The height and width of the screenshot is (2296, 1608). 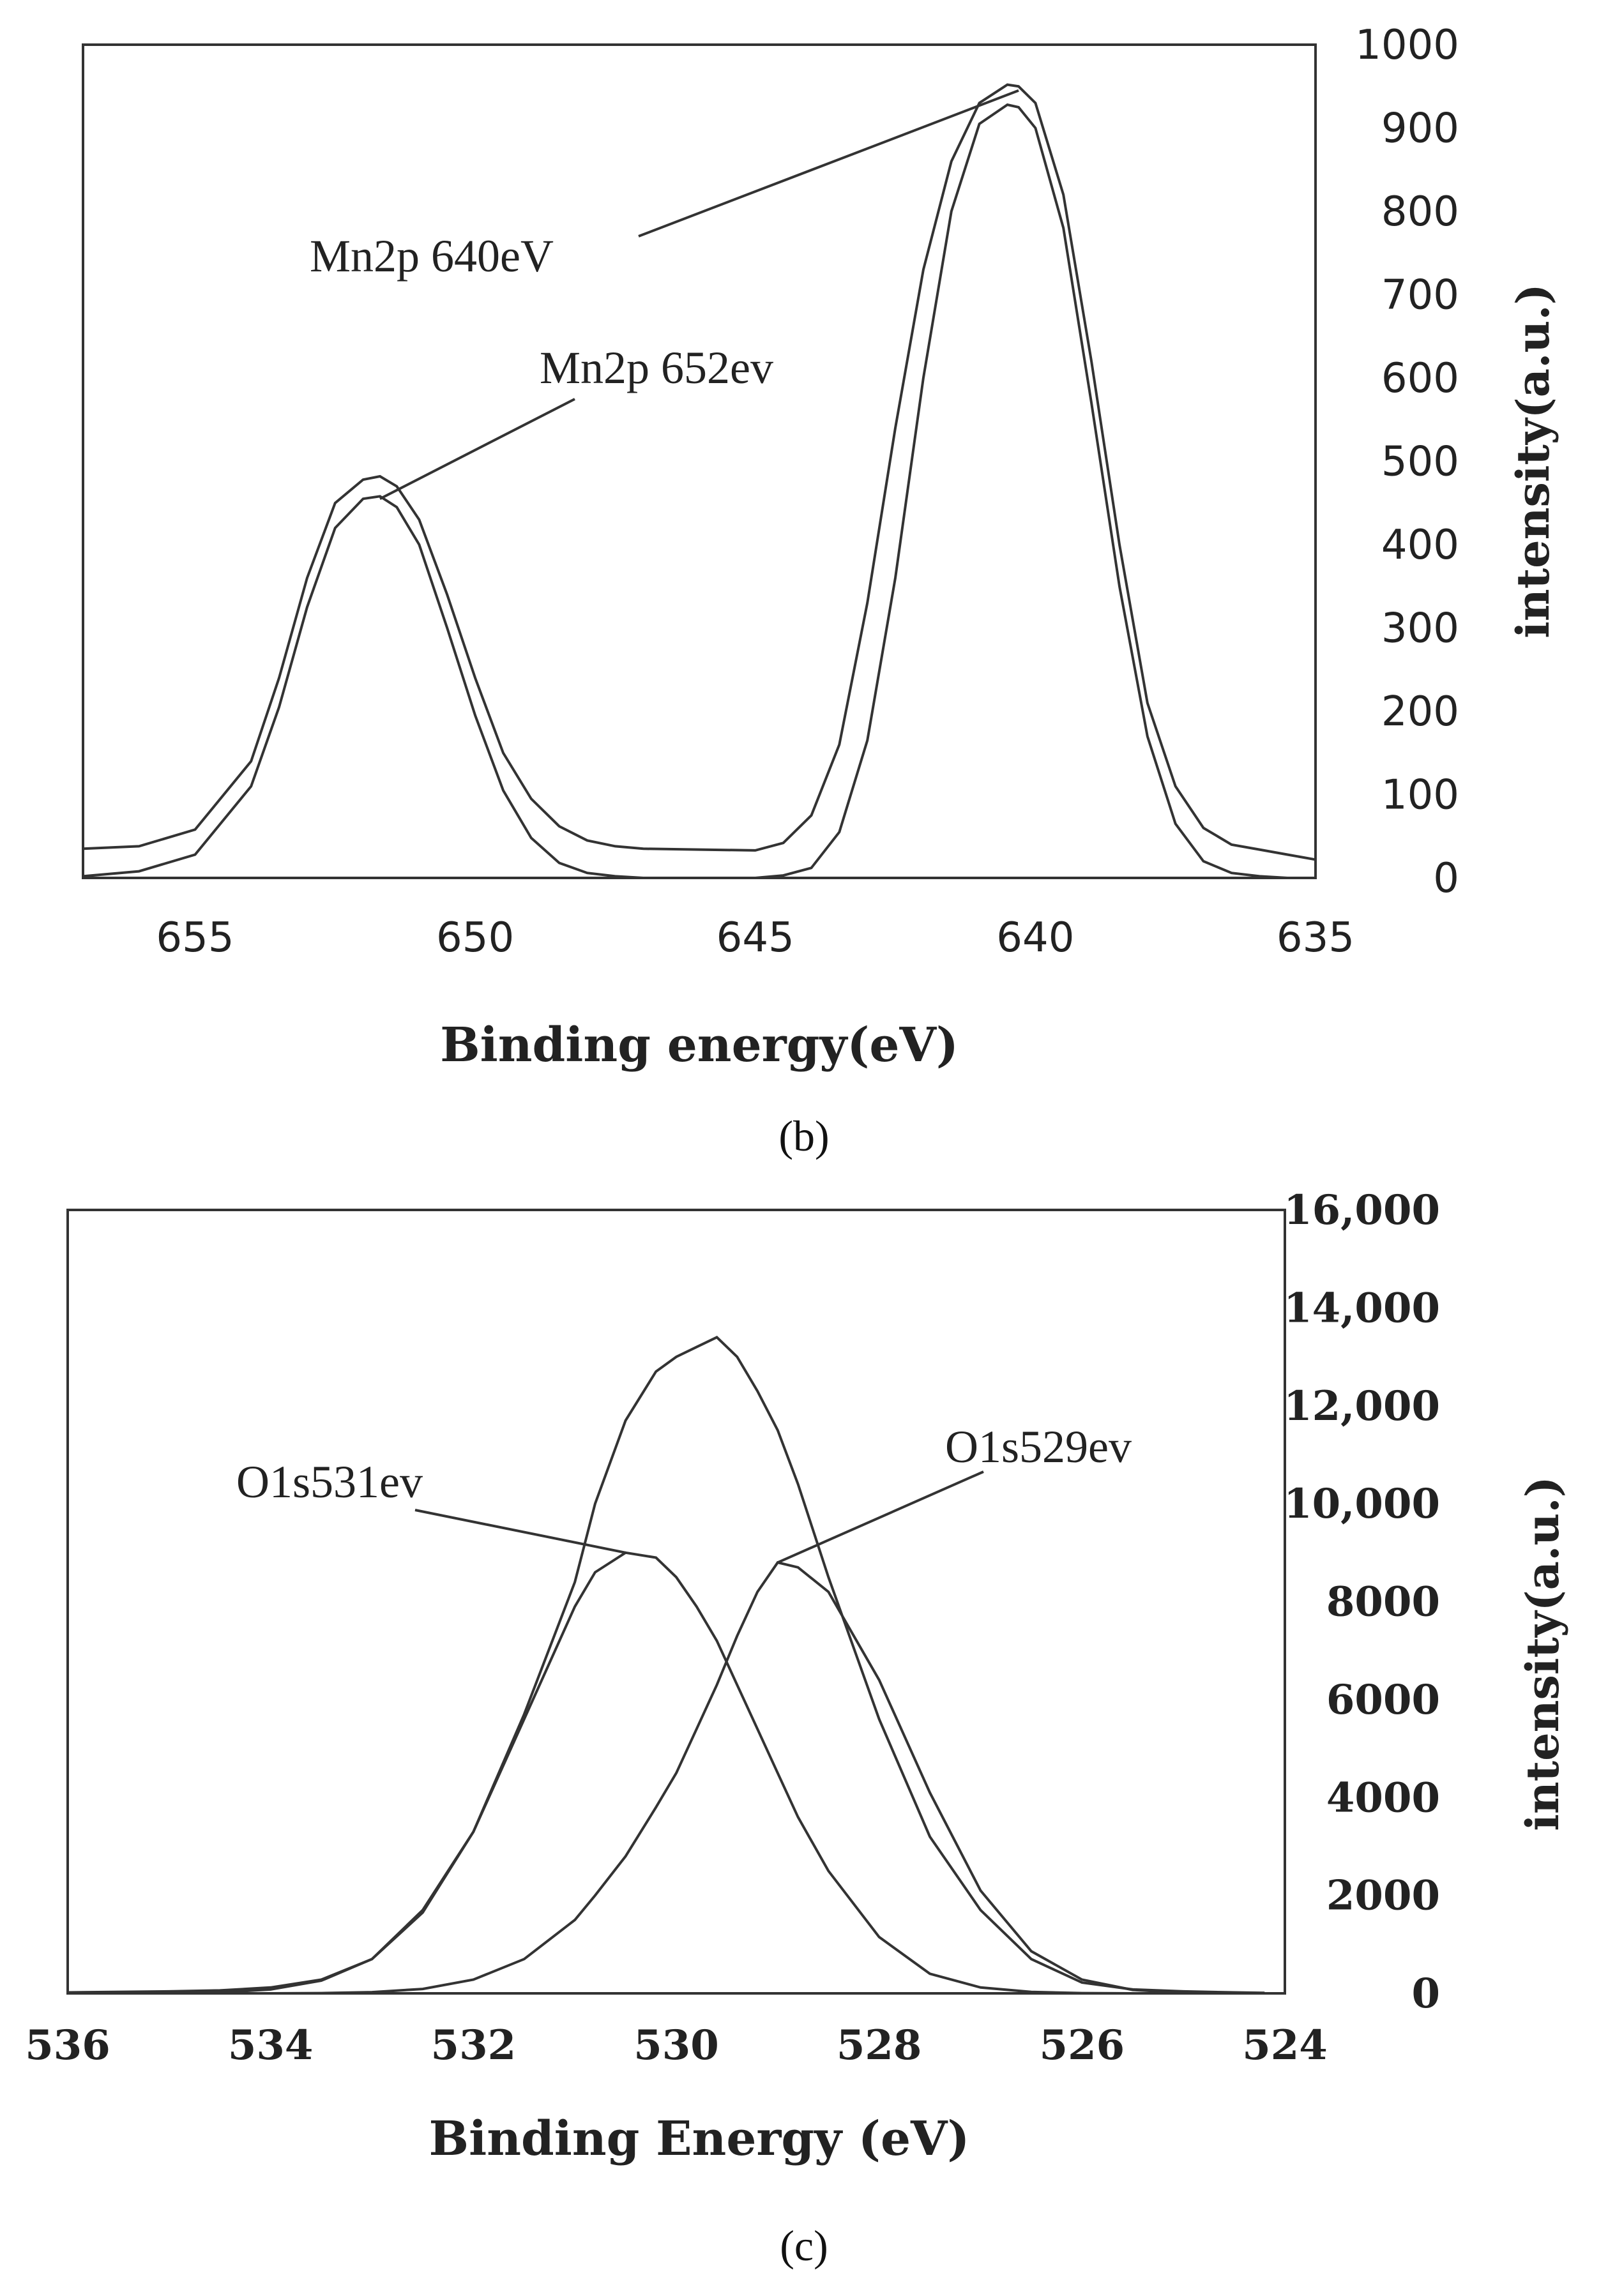 I want to click on chart-c-y-tick-label: 12,000, so click(x=1362, y=1406).